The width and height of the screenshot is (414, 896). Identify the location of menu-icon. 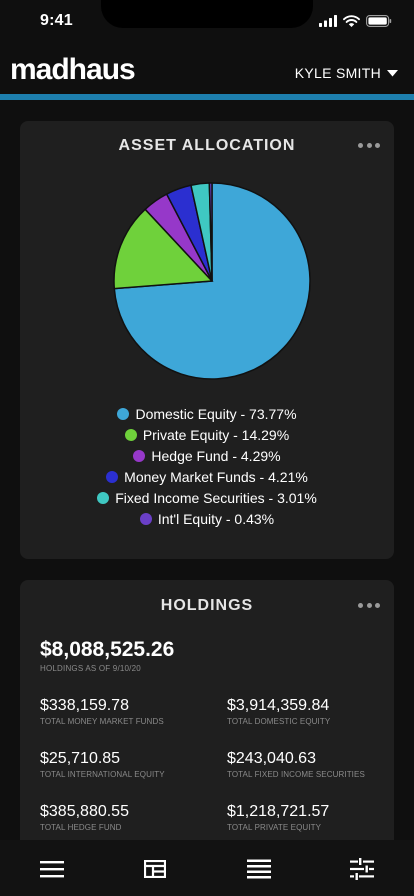
(51, 869).